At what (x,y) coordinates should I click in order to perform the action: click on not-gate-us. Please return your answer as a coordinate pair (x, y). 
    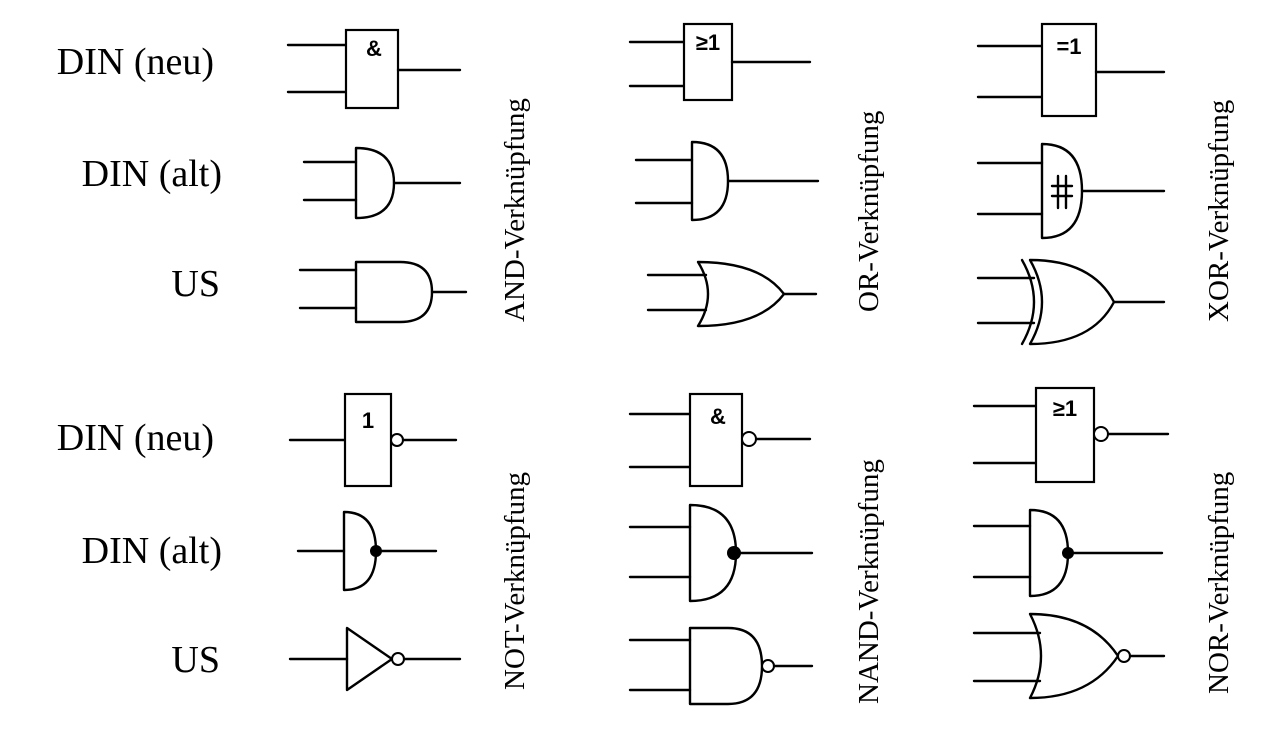
    Looking at the image, I should click on (375, 659).